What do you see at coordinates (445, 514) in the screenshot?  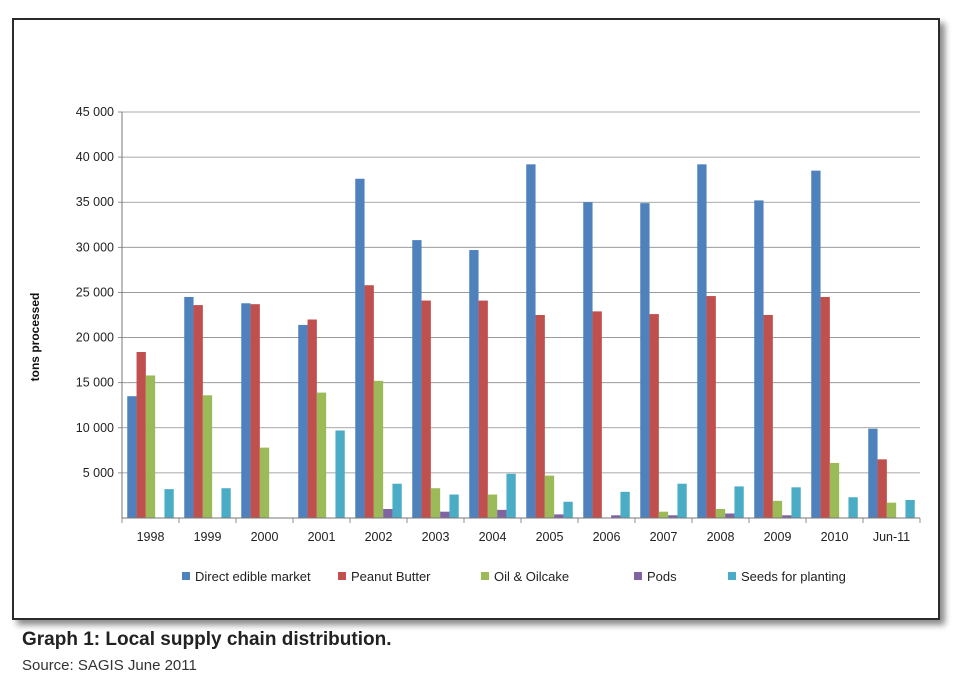 I see `bar-pods-2003` at bounding box center [445, 514].